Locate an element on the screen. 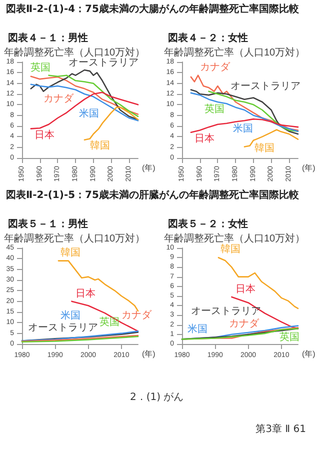 This screenshot has height=453, width=320. text: 第3章 Ⅱ 61 is located at coordinates (281, 429).